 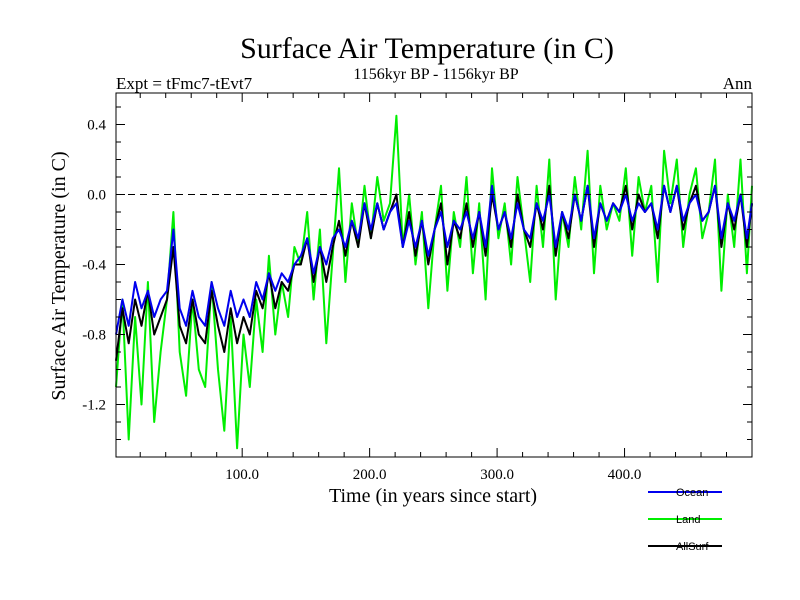 What do you see at coordinates (96, 196) in the screenshot?
I see `y-tick-label: 0.0` at bounding box center [96, 196].